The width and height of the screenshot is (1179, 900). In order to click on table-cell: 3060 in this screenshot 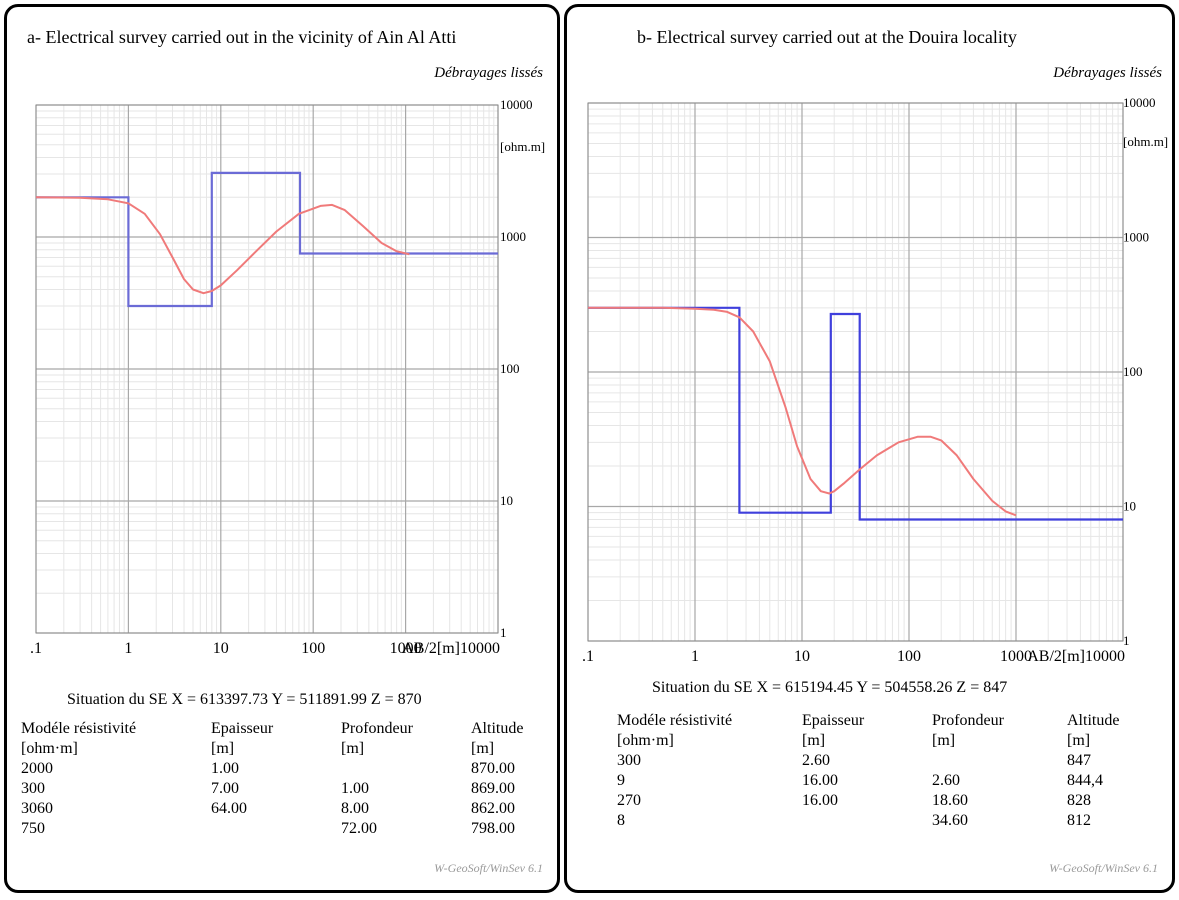, I will do `click(37, 808)`.